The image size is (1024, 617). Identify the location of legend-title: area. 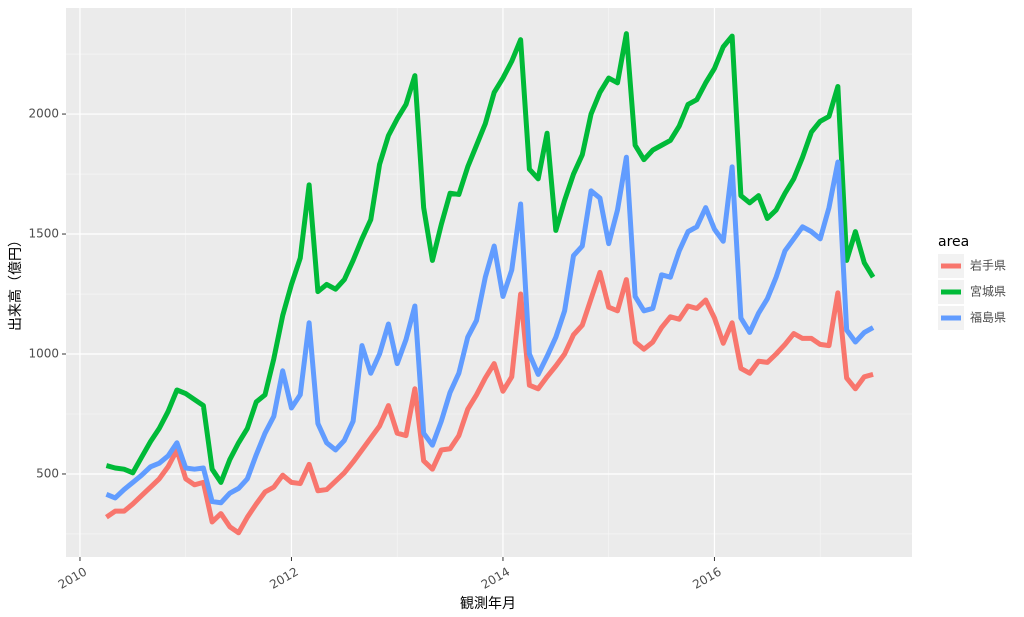
(953, 242).